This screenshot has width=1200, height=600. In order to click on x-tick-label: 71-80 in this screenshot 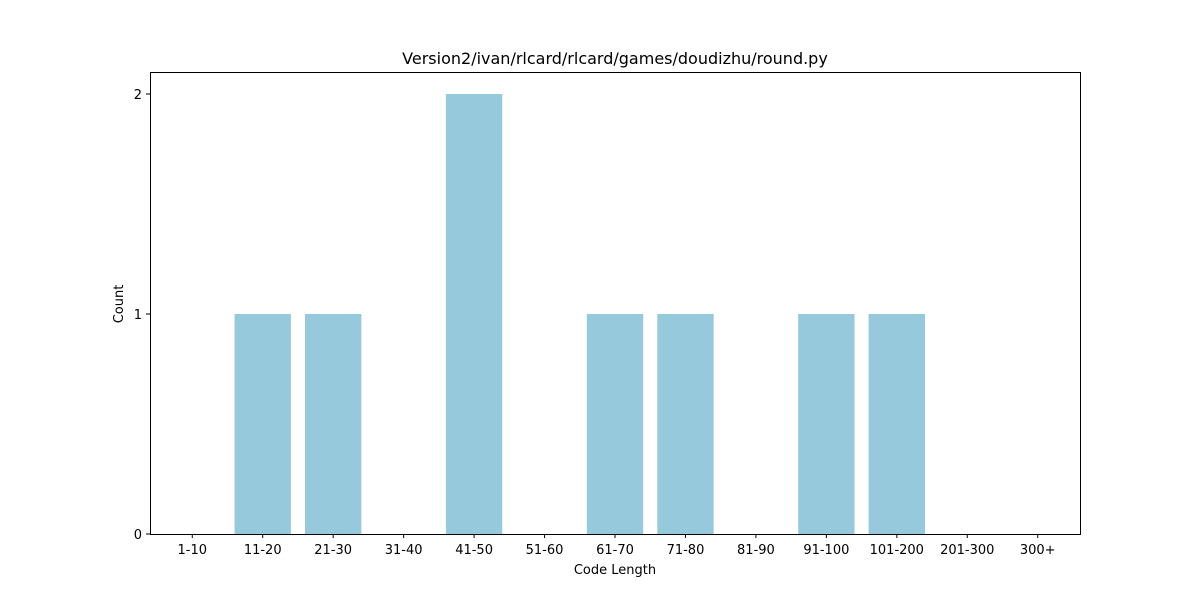, I will do `click(686, 550)`.